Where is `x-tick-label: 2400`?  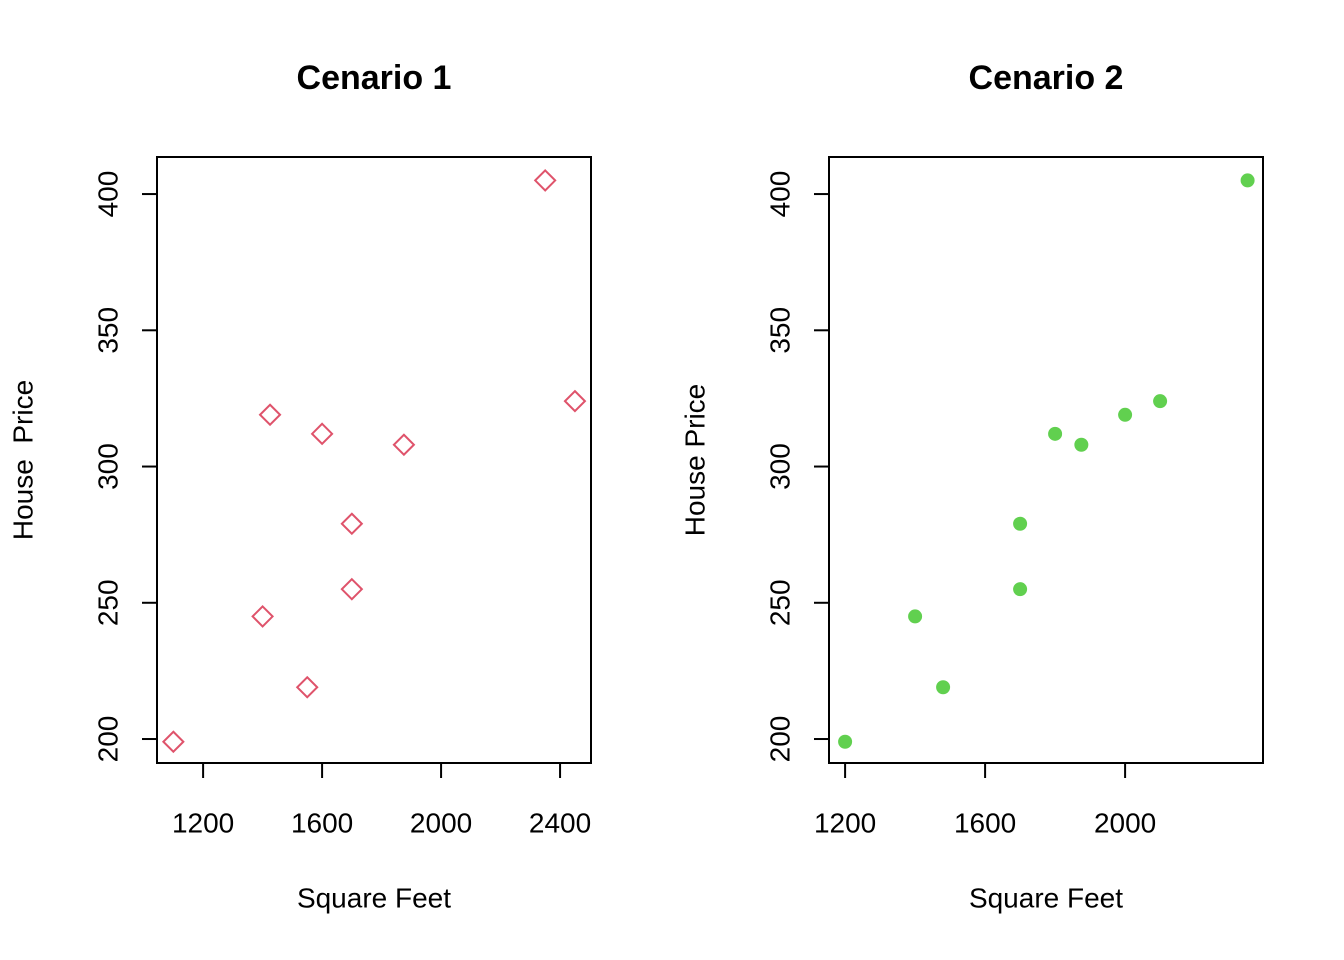
x-tick-label: 2400 is located at coordinates (560, 822).